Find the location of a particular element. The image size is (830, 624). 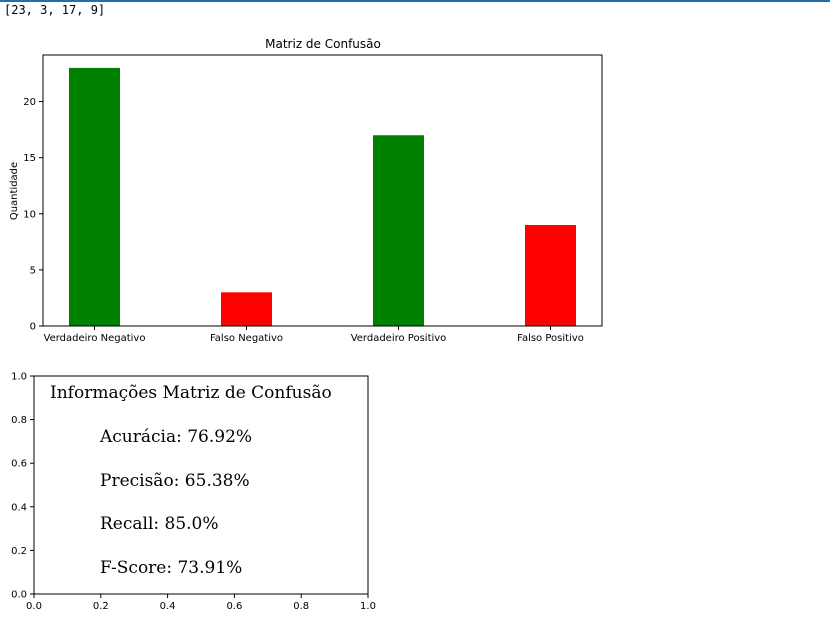

x-tick-label: 1.0 is located at coordinates (368, 606).